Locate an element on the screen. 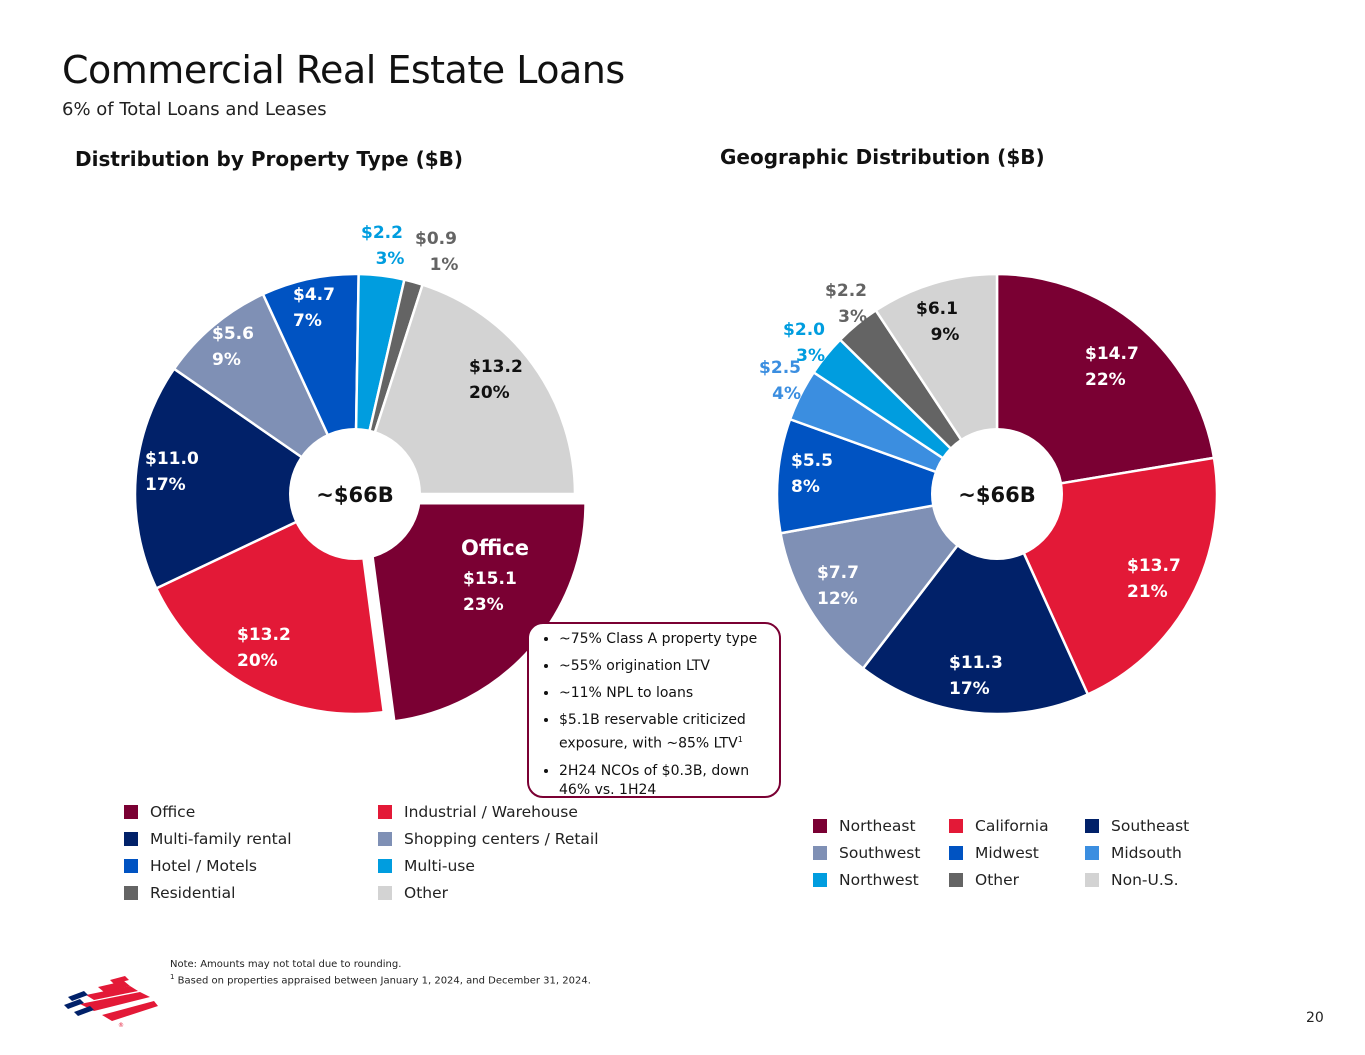 The image size is (1365, 1055). property-center-hole is located at coordinates (355, 494).